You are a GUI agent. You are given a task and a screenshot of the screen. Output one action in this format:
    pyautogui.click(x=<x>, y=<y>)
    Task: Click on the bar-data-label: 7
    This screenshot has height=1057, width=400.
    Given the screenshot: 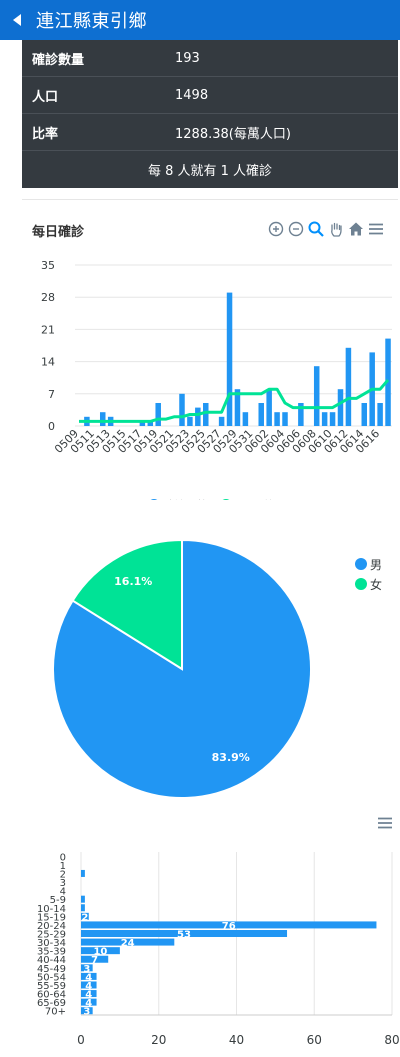 What is the action you would take?
    pyautogui.click(x=94, y=960)
    